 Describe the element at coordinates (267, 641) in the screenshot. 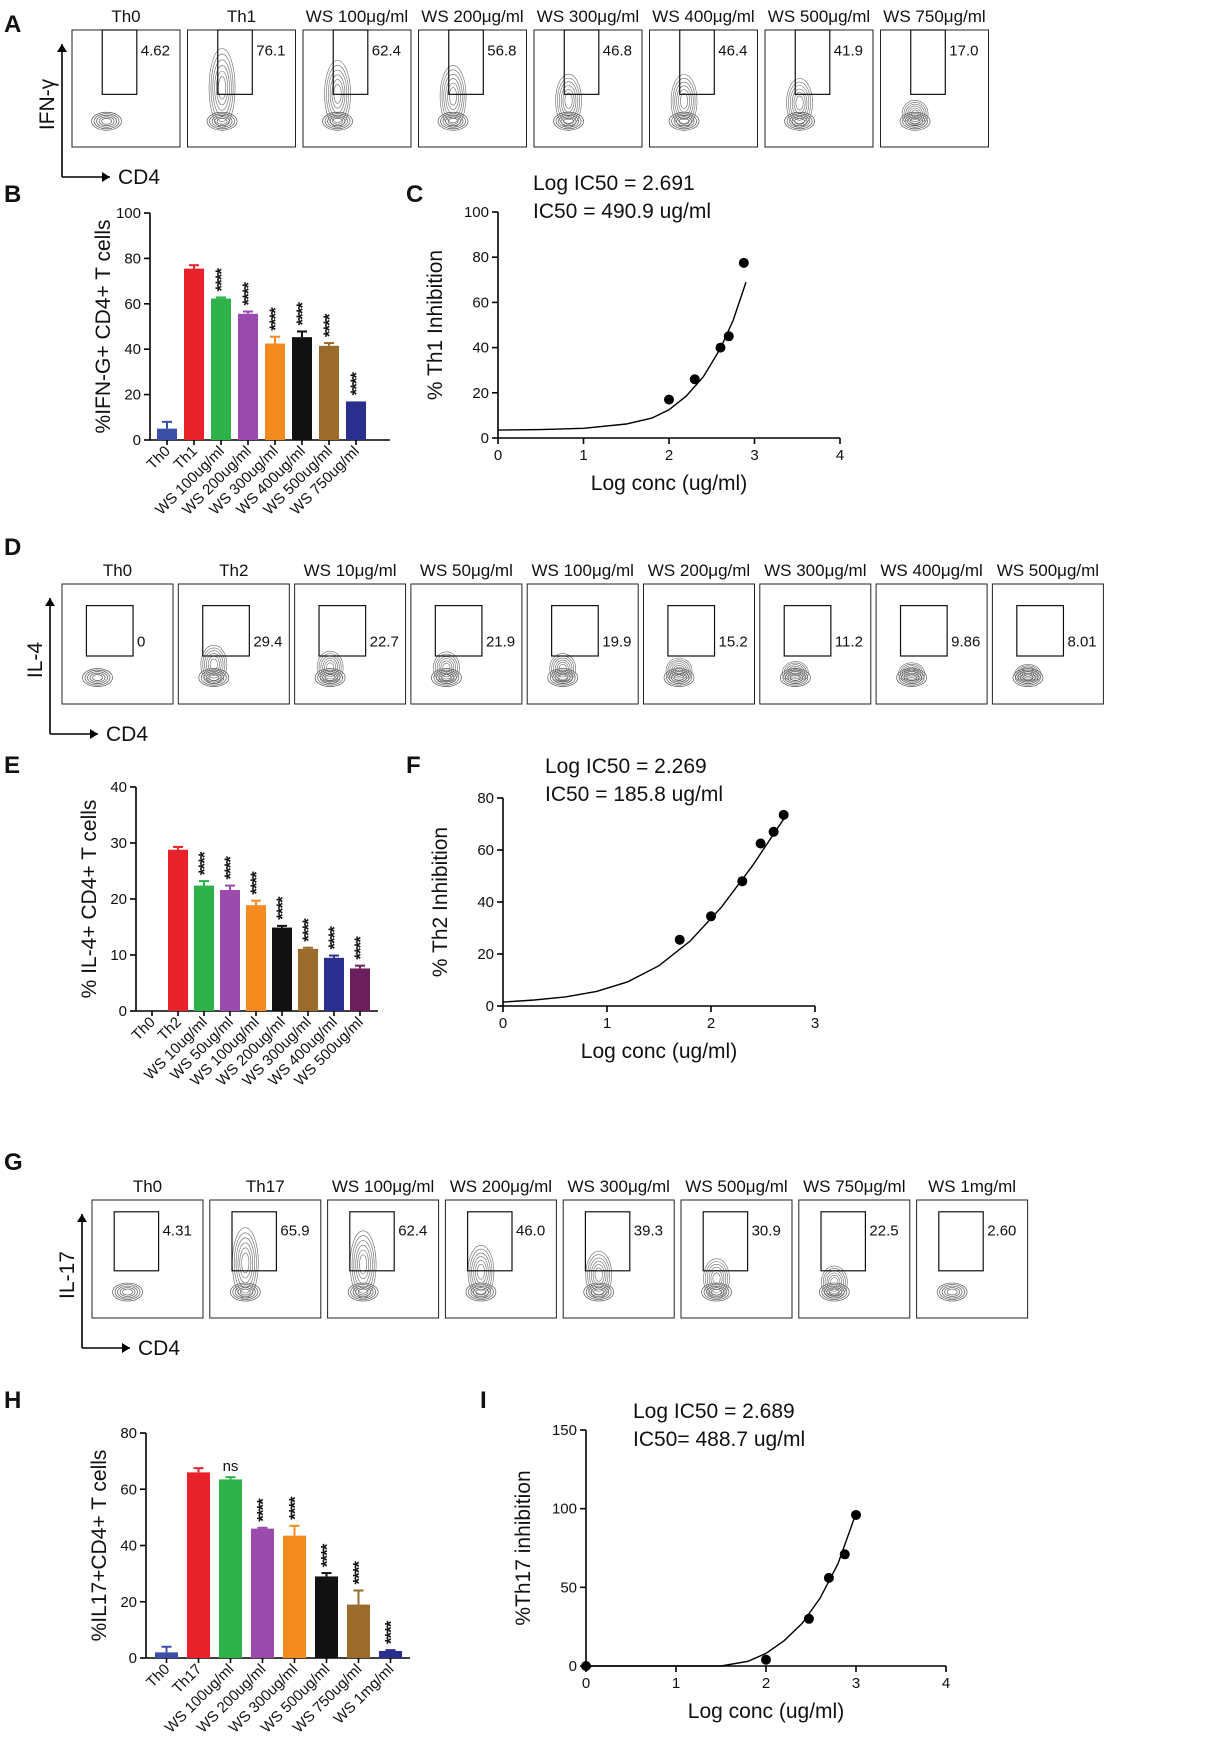

I see `gate-percentage: 29.4` at that location.